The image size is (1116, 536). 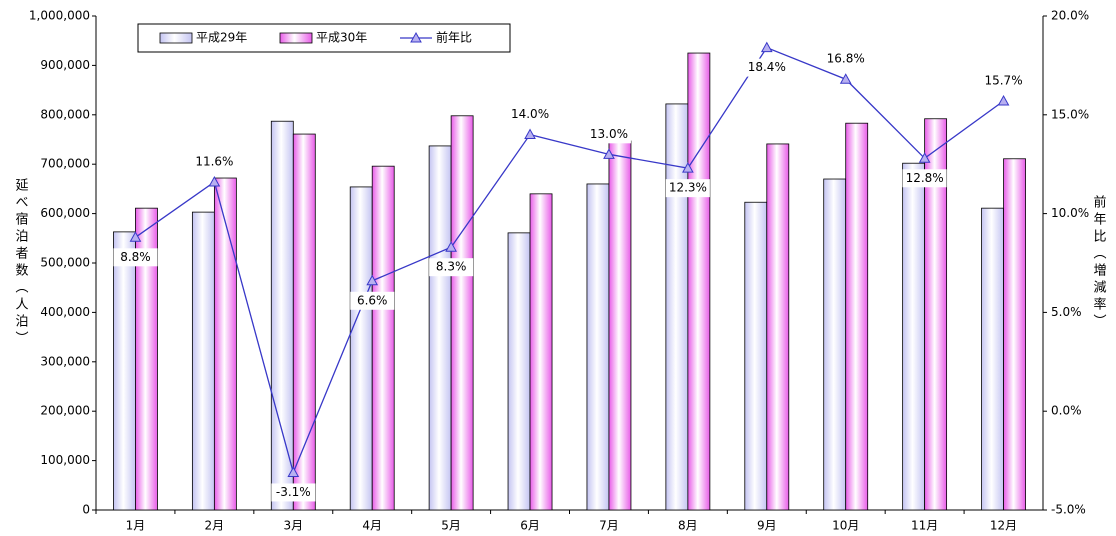 I want to click on y-tick-label: 0, so click(x=86, y=510).